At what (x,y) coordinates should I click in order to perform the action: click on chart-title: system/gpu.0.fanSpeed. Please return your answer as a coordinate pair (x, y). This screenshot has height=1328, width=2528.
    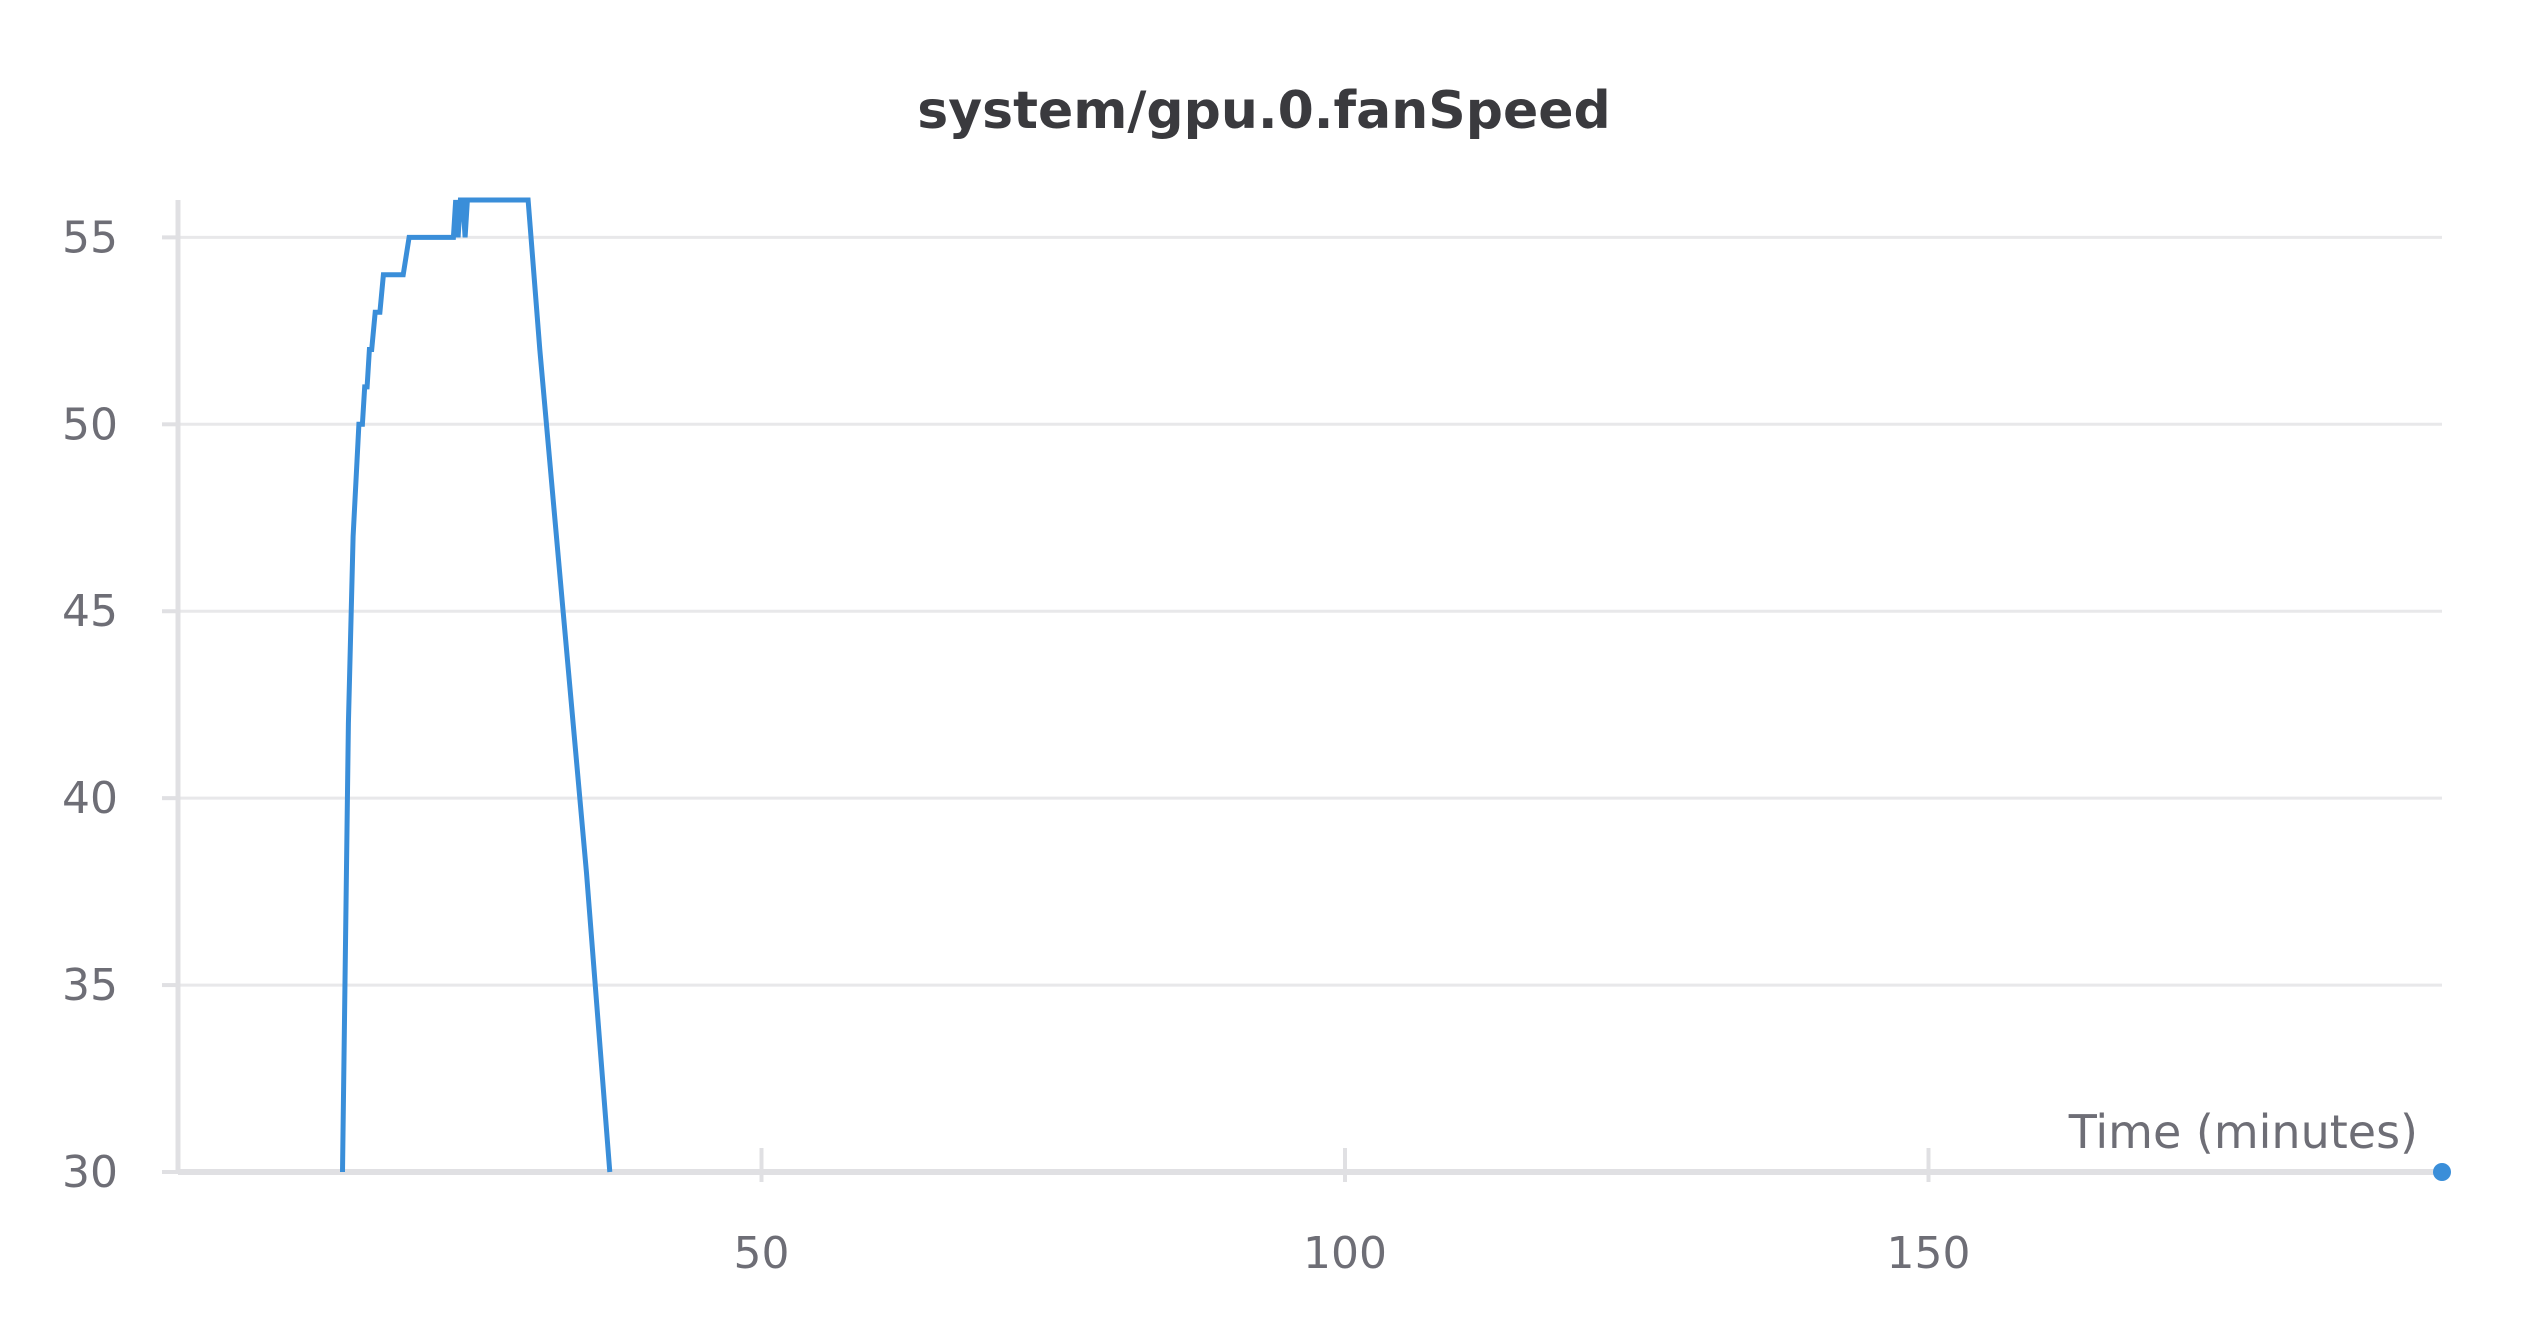
    Looking at the image, I should click on (1263, 111).